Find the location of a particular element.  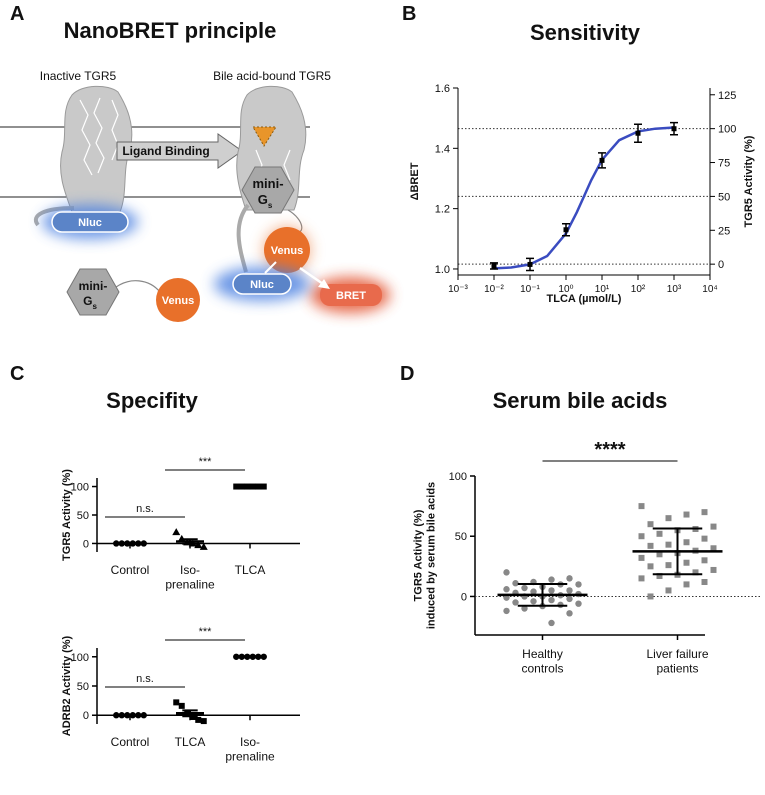

x-tick-label: 10³ is located at coordinates (674, 289).